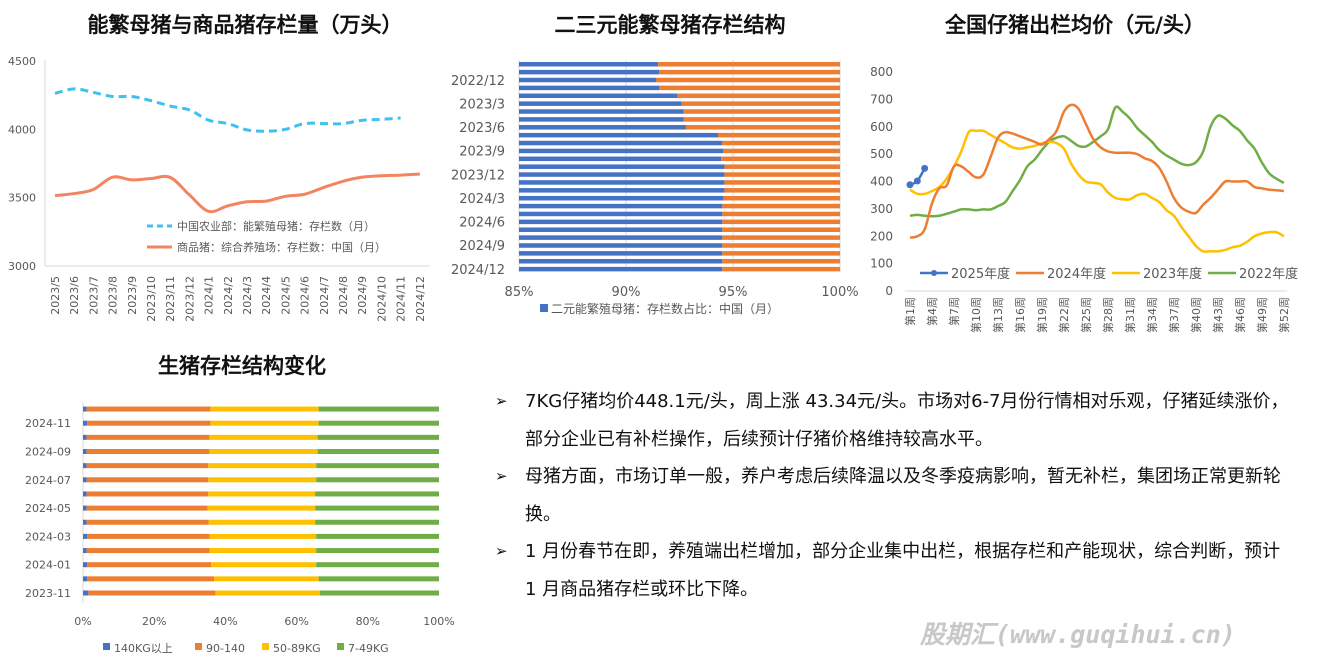 The height and width of the screenshot is (665, 1322). I want to click on chart4-y-tick: 2024-01, so click(48, 565).